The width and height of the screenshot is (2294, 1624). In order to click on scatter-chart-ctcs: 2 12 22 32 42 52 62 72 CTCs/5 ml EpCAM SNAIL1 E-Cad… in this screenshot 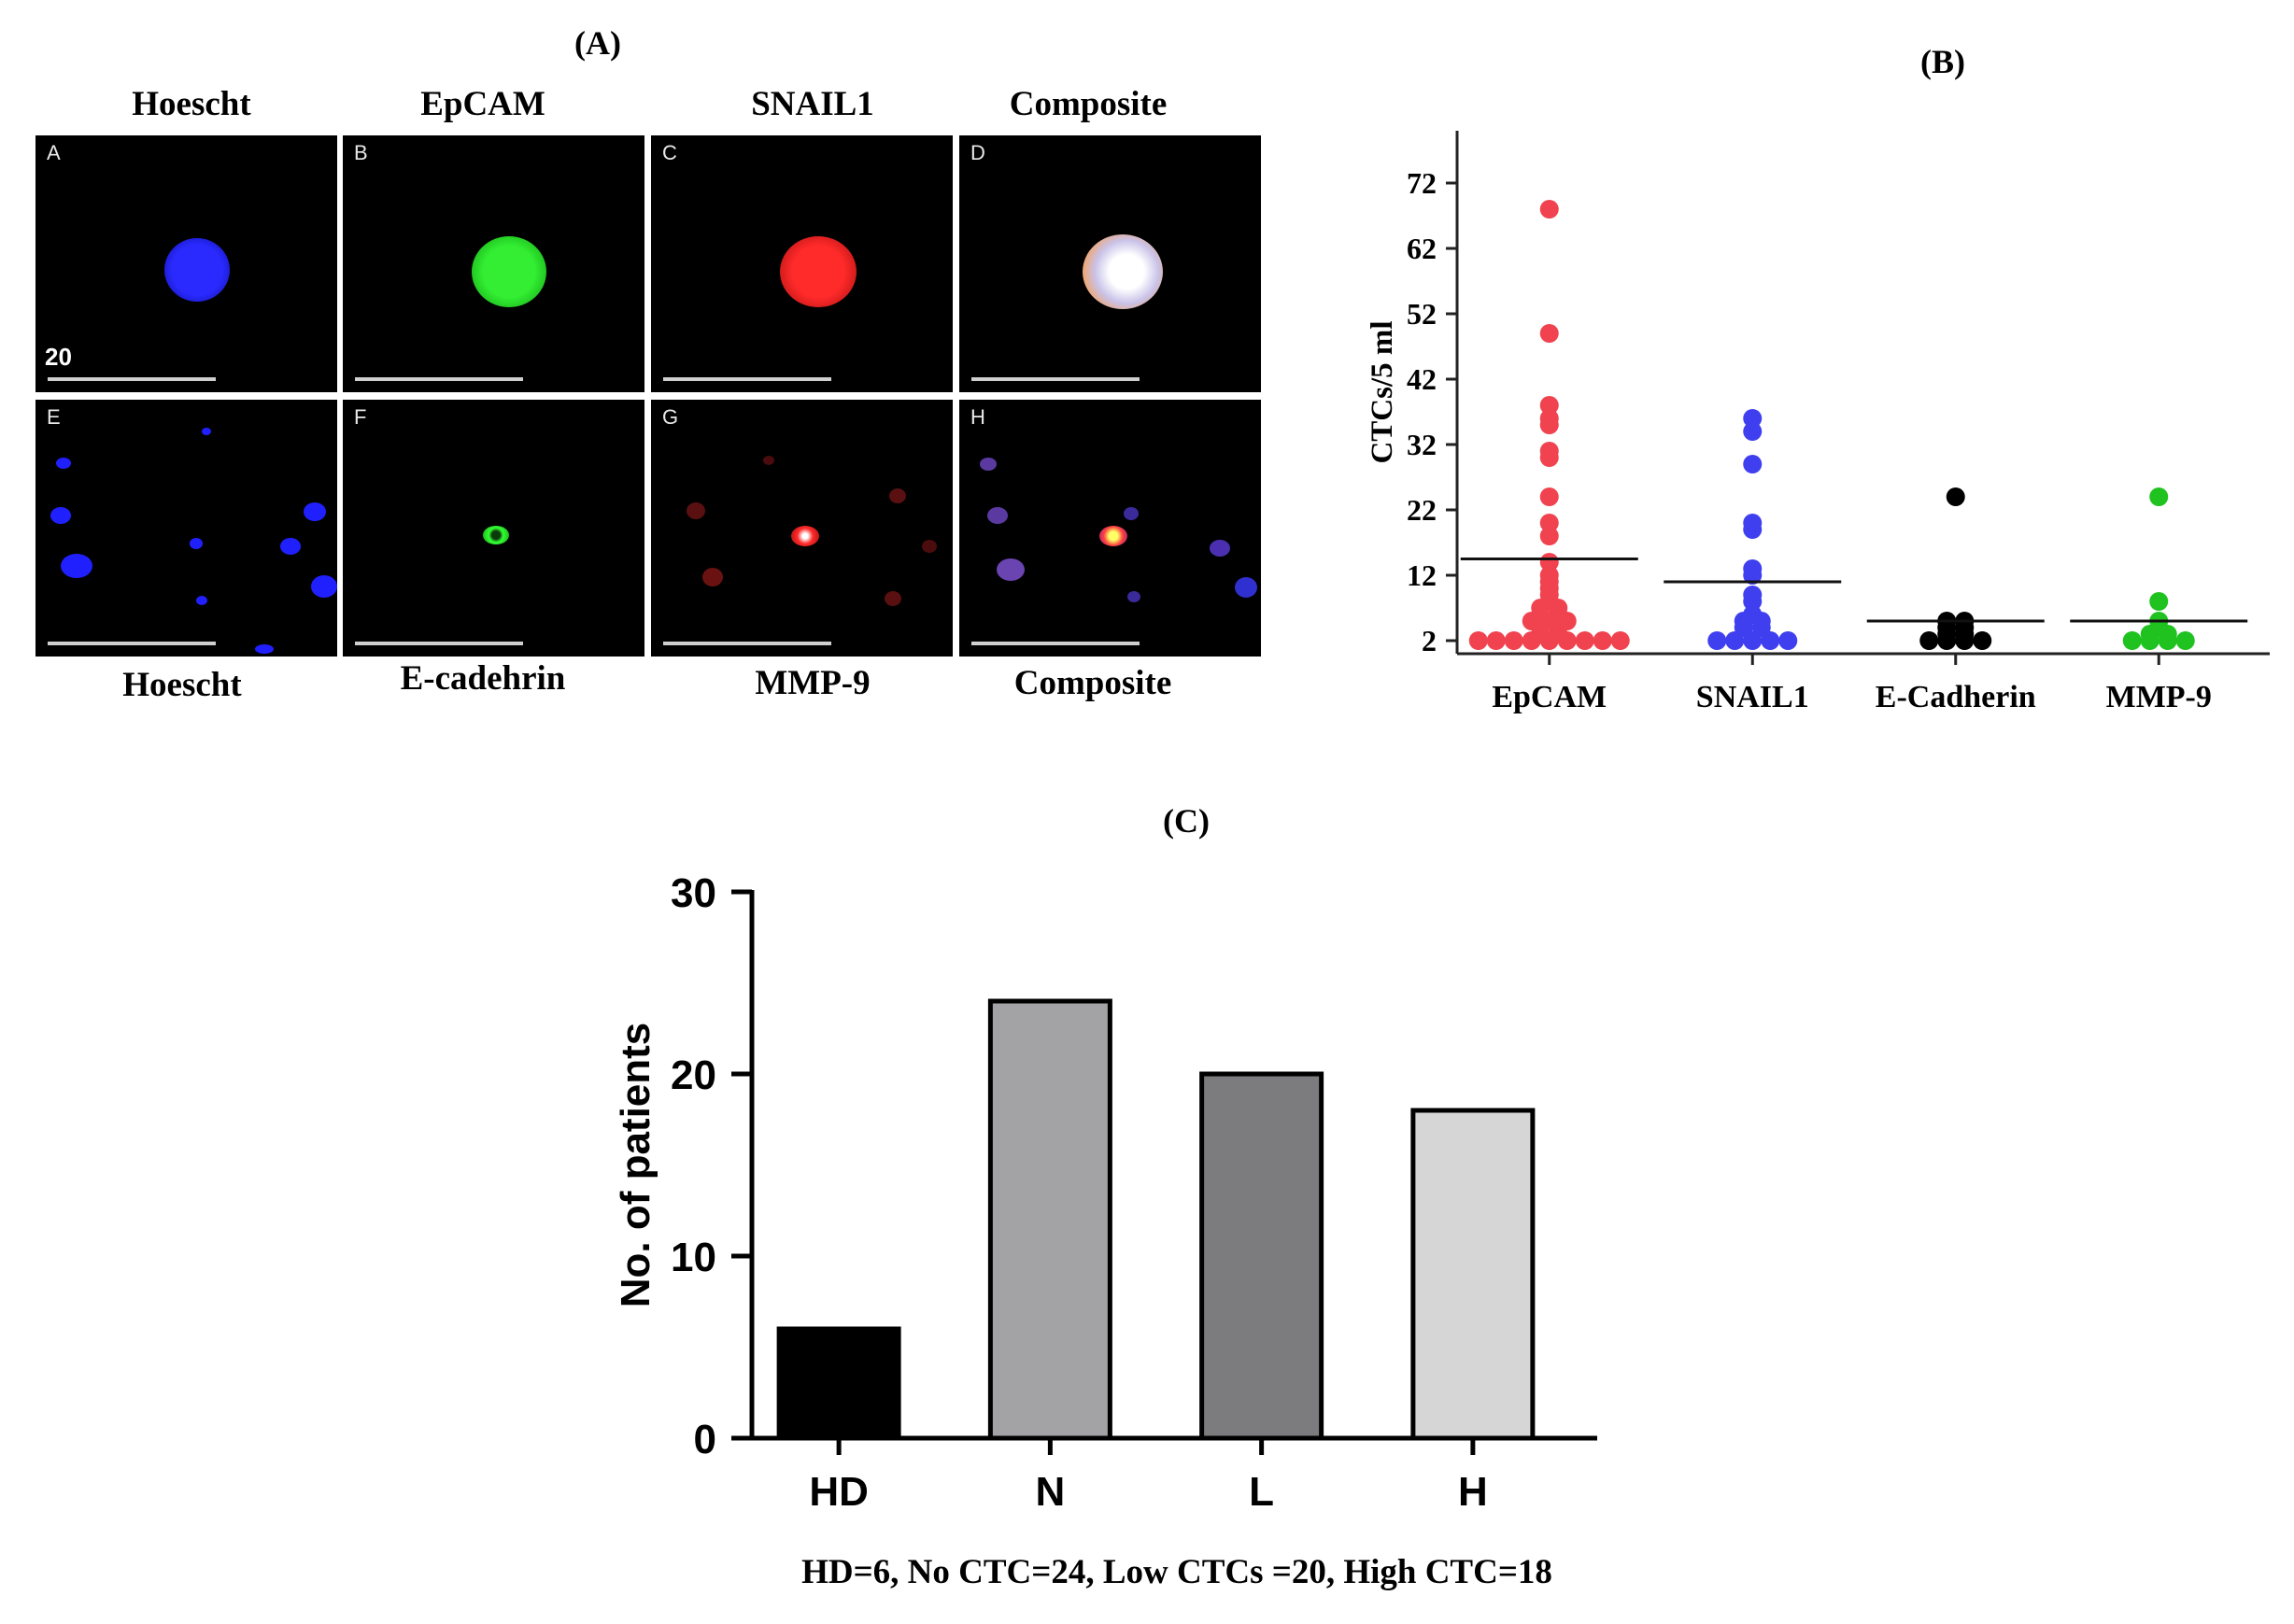, I will do `click(1818, 422)`.